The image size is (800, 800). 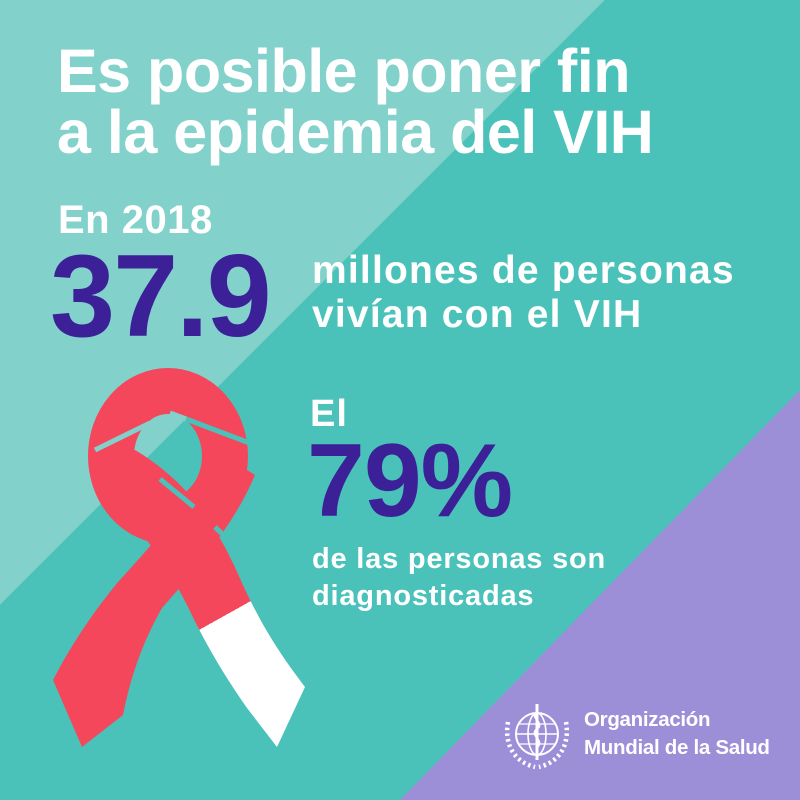 What do you see at coordinates (647, 719) in the screenshot?
I see `who-wordmark-line-1: Organización` at bounding box center [647, 719].